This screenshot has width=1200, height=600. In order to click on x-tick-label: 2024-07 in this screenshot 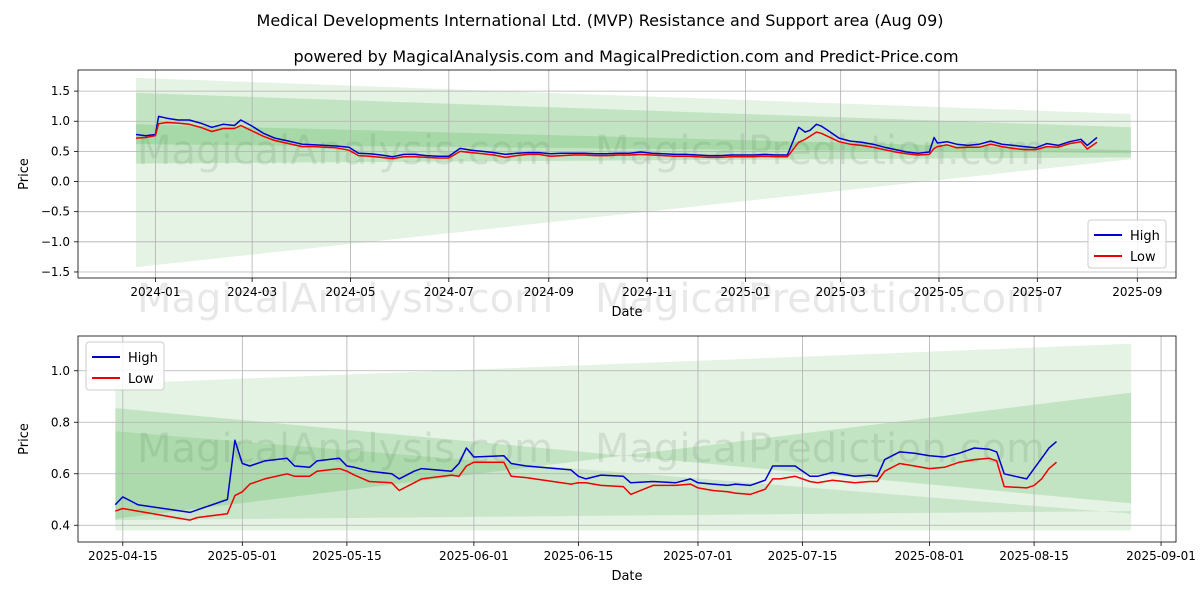, I will do `click(449, 292)`.